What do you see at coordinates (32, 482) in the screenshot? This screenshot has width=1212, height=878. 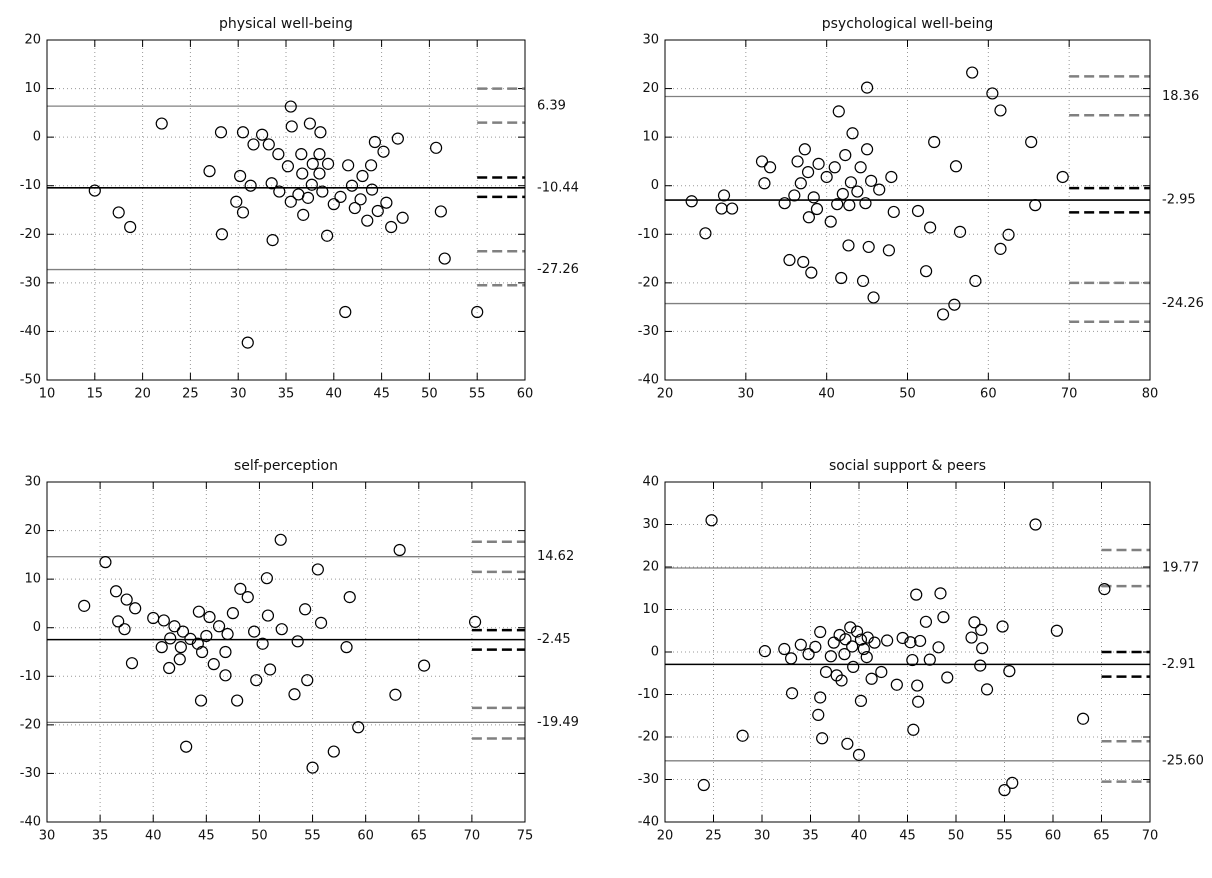 I see `y-tick-label: 30` at bounding box center [32, 482].